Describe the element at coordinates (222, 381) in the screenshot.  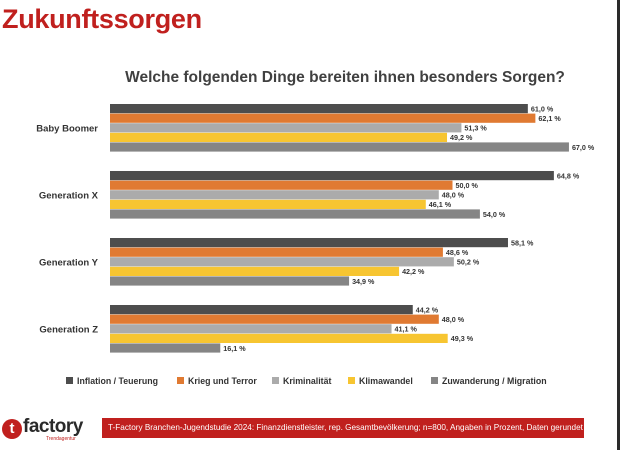
I see `legend-label: Krieg und Terror` at that location.